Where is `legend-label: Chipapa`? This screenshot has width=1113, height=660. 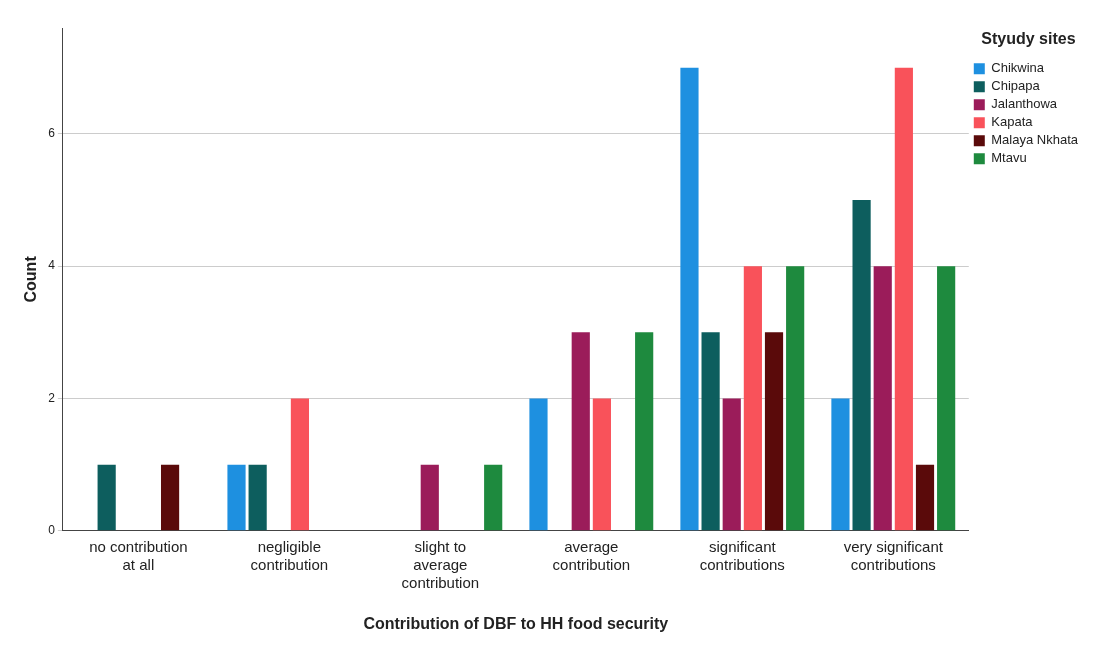
legend-label: Chipapa is located at coordinates (1016, 86).